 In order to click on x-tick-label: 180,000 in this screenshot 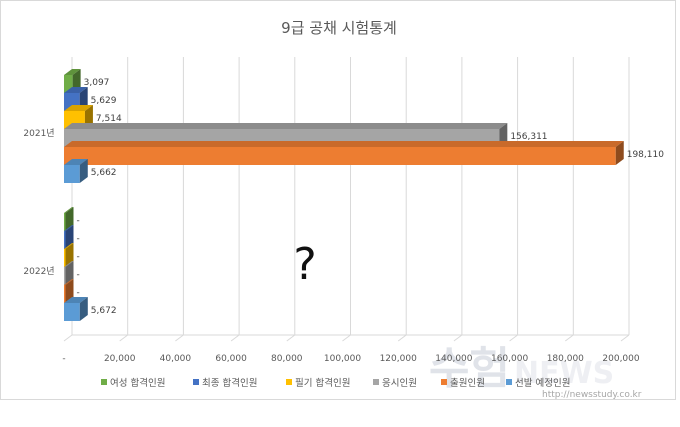, I will do `click(565, 359)`.